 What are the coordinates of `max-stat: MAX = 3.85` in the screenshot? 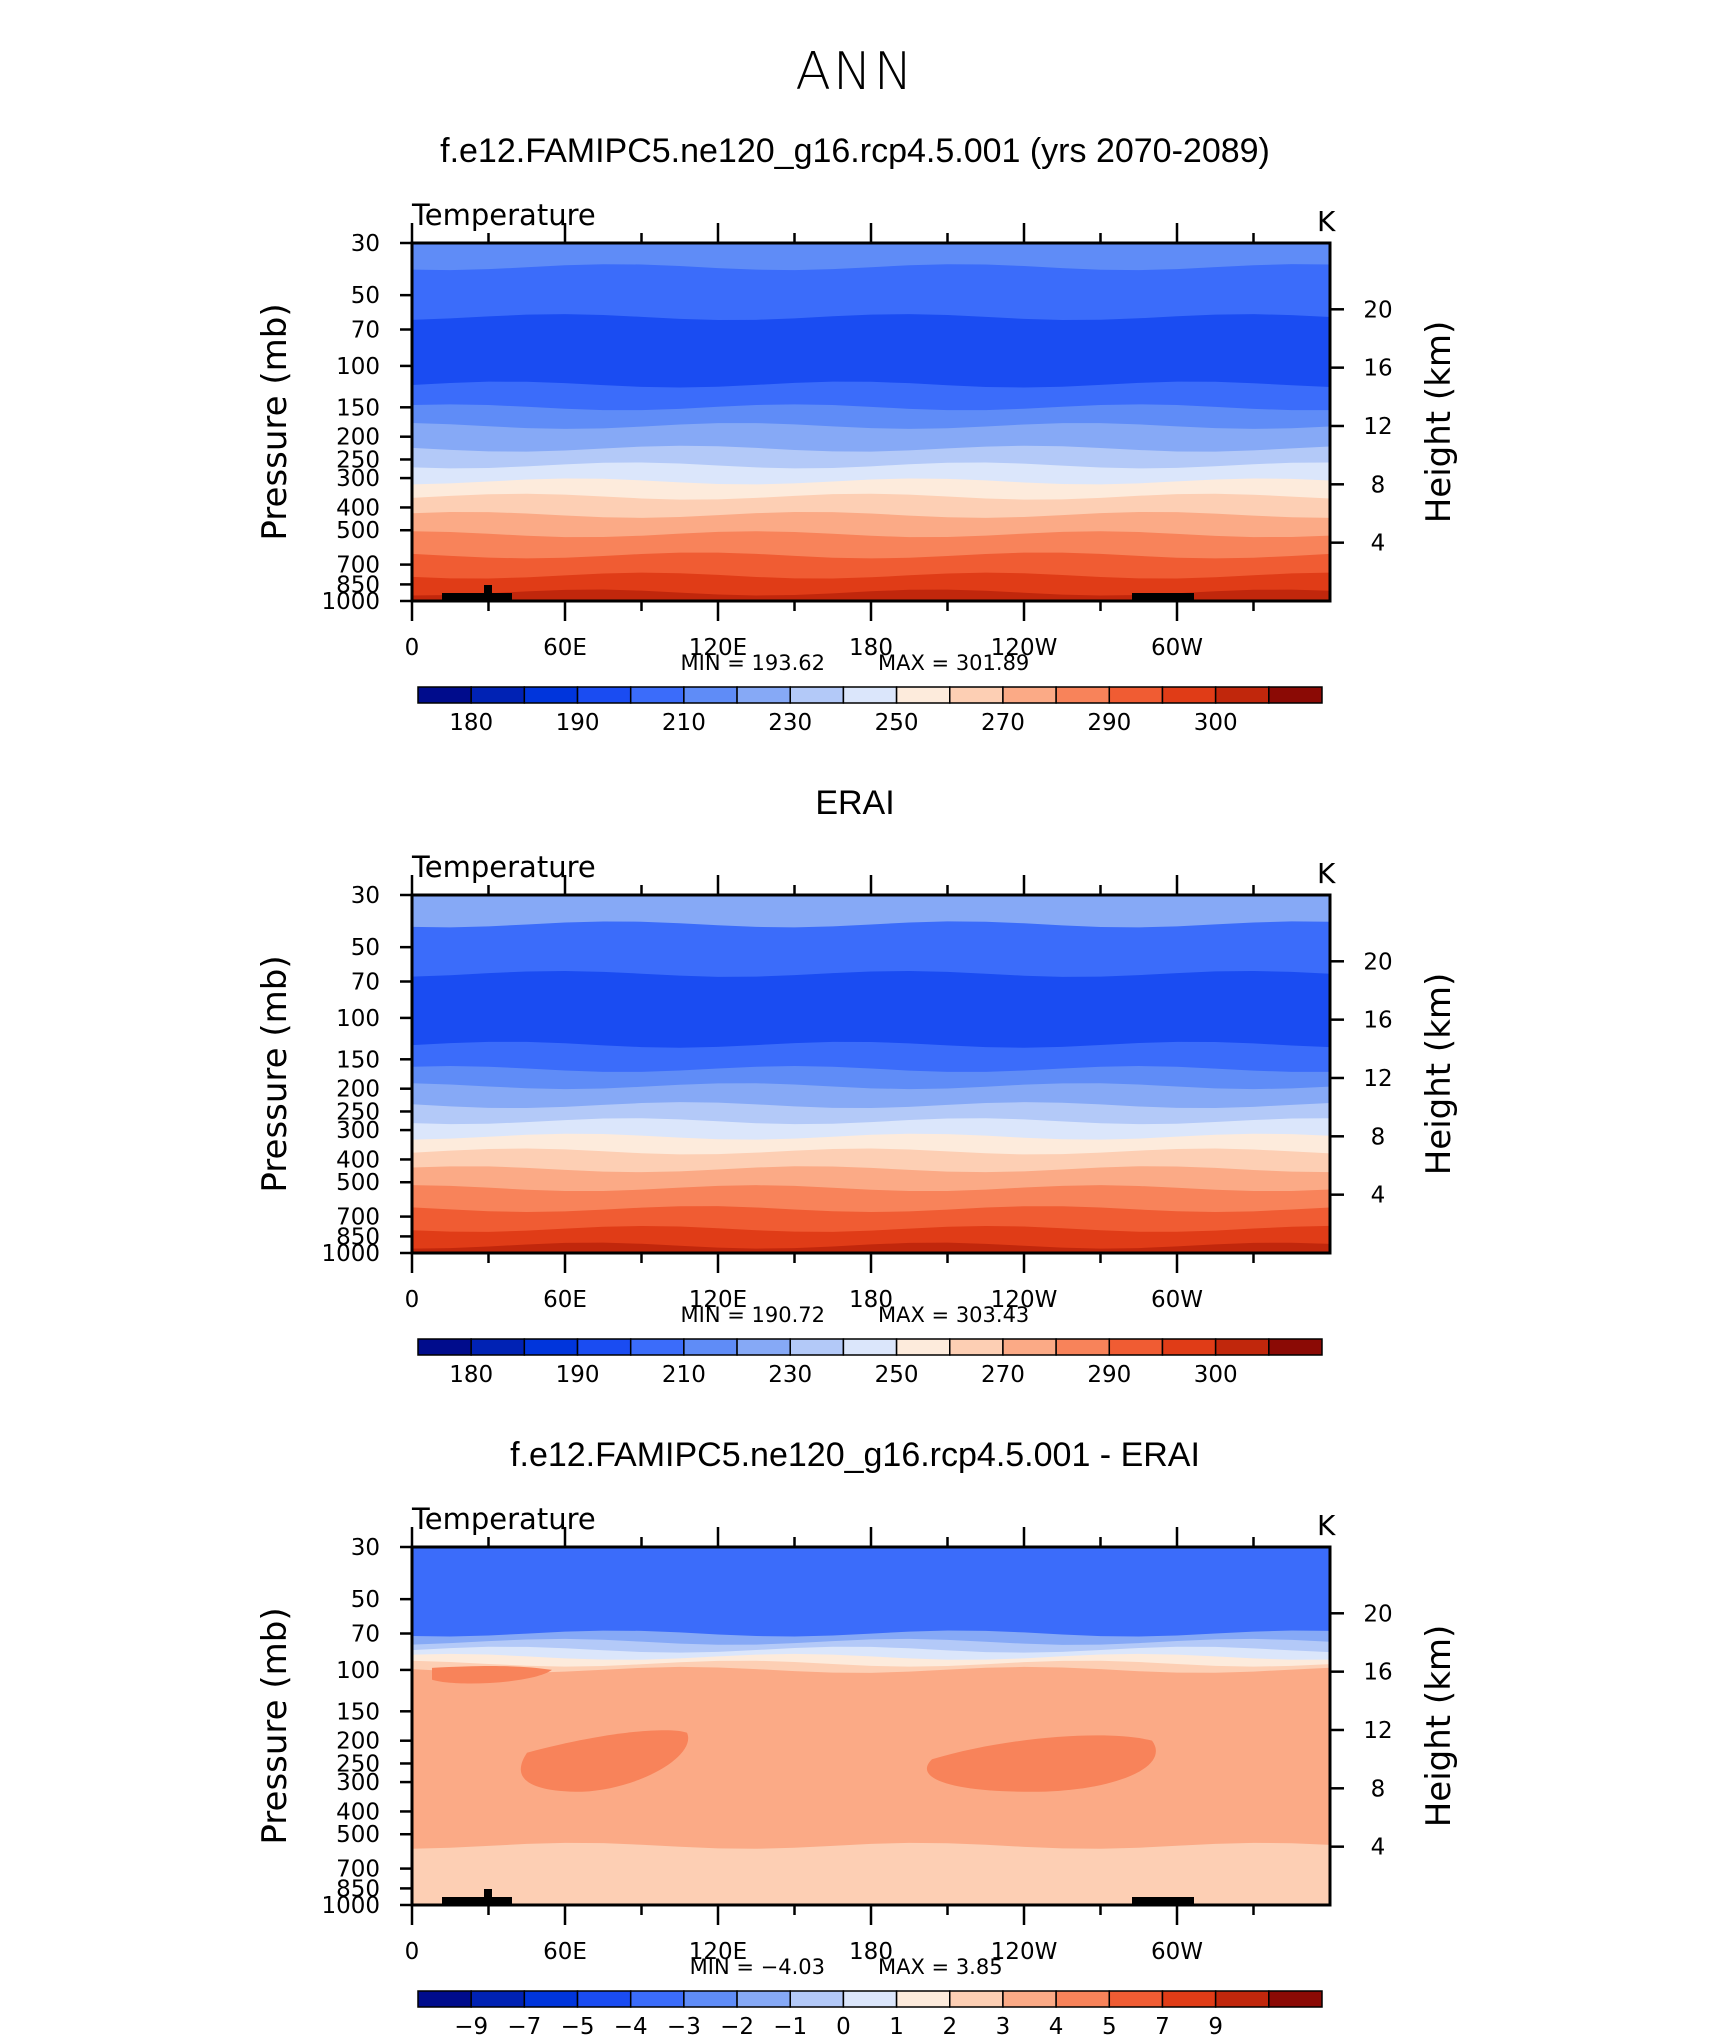 It's located at (940, 1967).